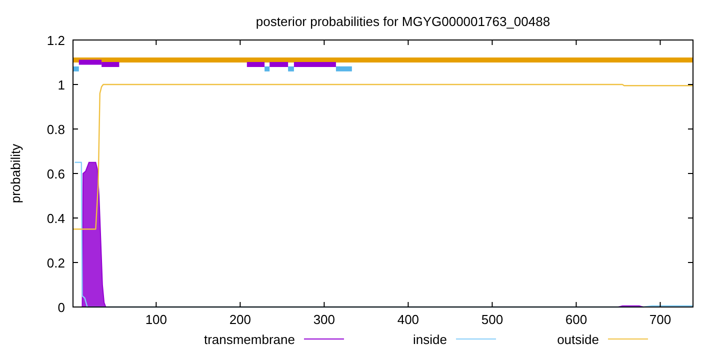 The height and width of the screenshot is (352, 720). I want to click on y-tick-label: 0.2, so click(55, 263).